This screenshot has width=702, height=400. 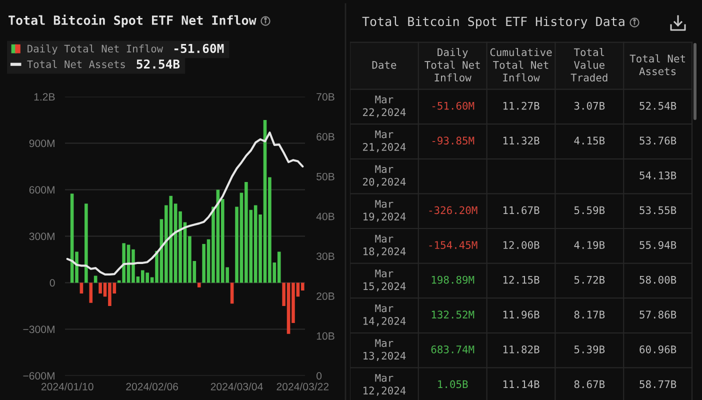 What do you see at coordinates (41, 236) in the screenshot?
I see `y-tick-label: 300M` at bounding box center [41, 236].